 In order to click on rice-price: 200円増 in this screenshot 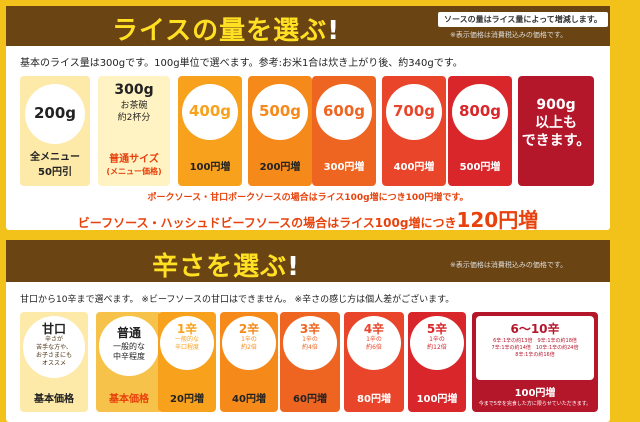, I will do `click(280, 167)`.